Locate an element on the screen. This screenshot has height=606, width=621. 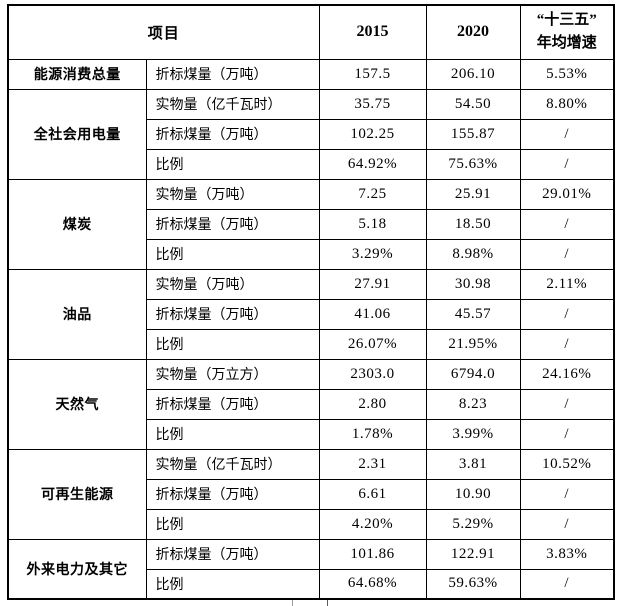
value-2020-cell: 155.87 is located at coordinates (473, 134).